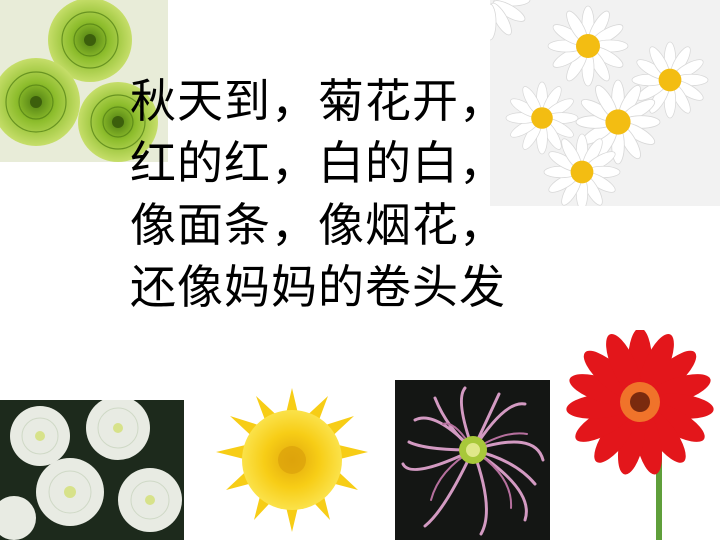 The height and width of the screenshot is (540, 720). I want to click on red-gerbera-image, so click(640, 435).